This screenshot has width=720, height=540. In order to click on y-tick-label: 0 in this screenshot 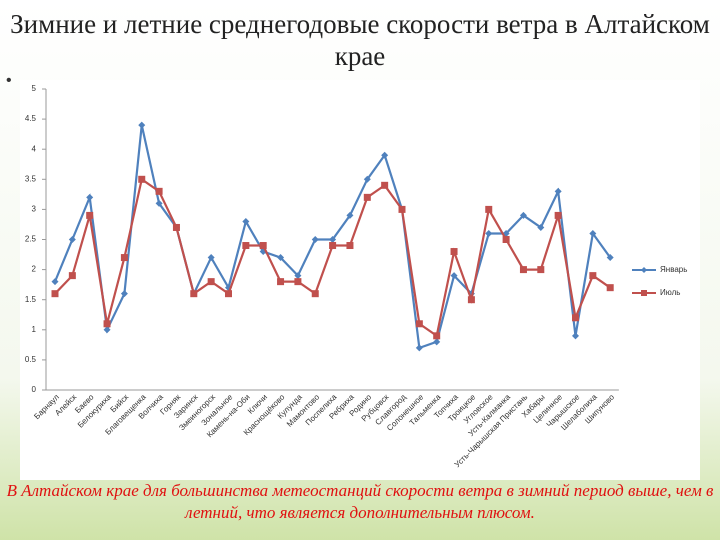, I will do `click(34, 389)`.